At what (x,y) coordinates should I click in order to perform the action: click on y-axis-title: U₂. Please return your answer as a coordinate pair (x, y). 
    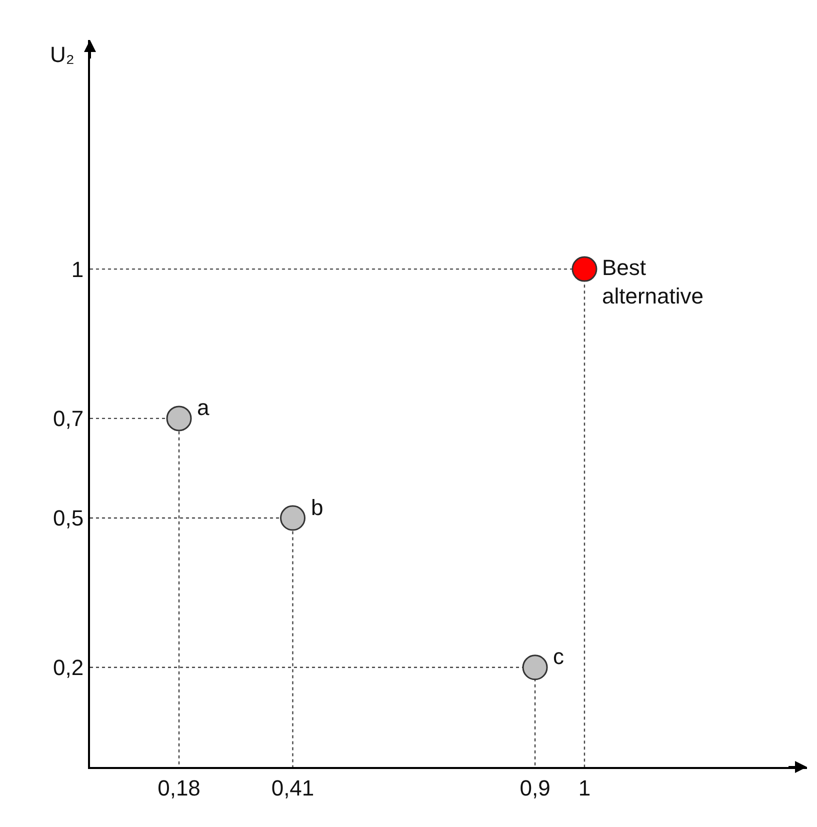
    Looking at the image, I should click on (62, 54).